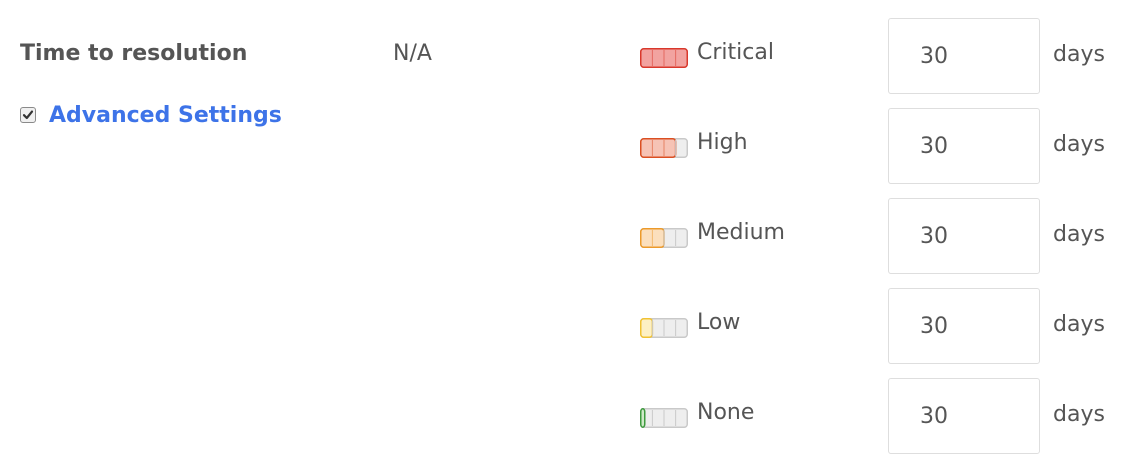  I want to click on severity-row-high: High days, so click(880, 146).